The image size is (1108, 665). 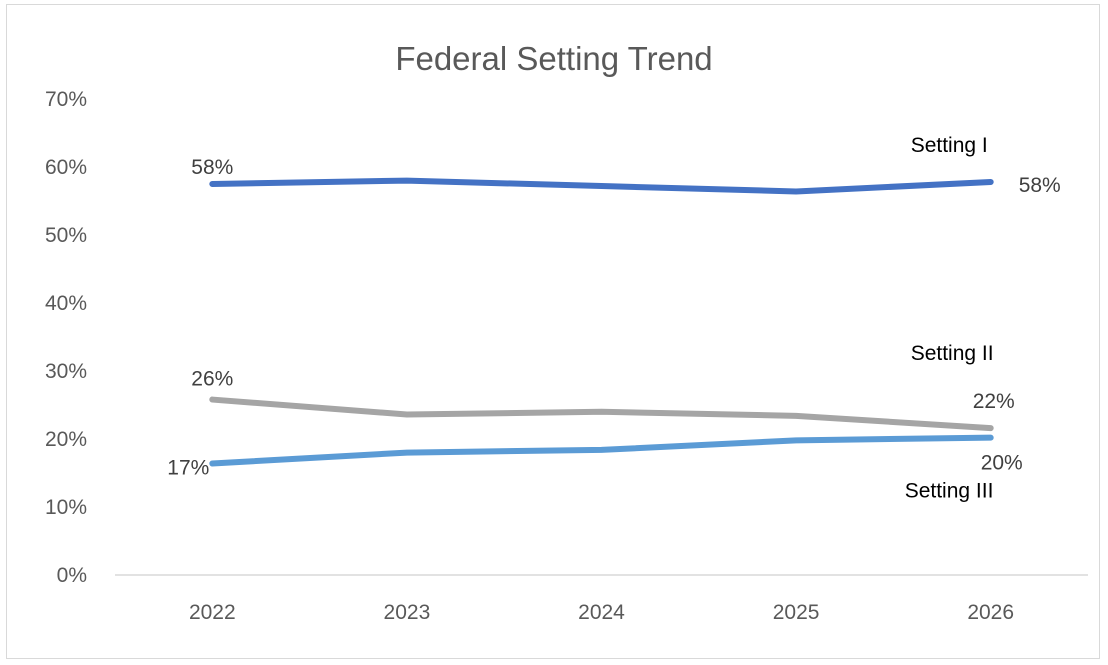 What do you see at coordinates (990, 612) in the screenshot?
I see `x-tick-label: 2026` at bounding box center [990, 612].